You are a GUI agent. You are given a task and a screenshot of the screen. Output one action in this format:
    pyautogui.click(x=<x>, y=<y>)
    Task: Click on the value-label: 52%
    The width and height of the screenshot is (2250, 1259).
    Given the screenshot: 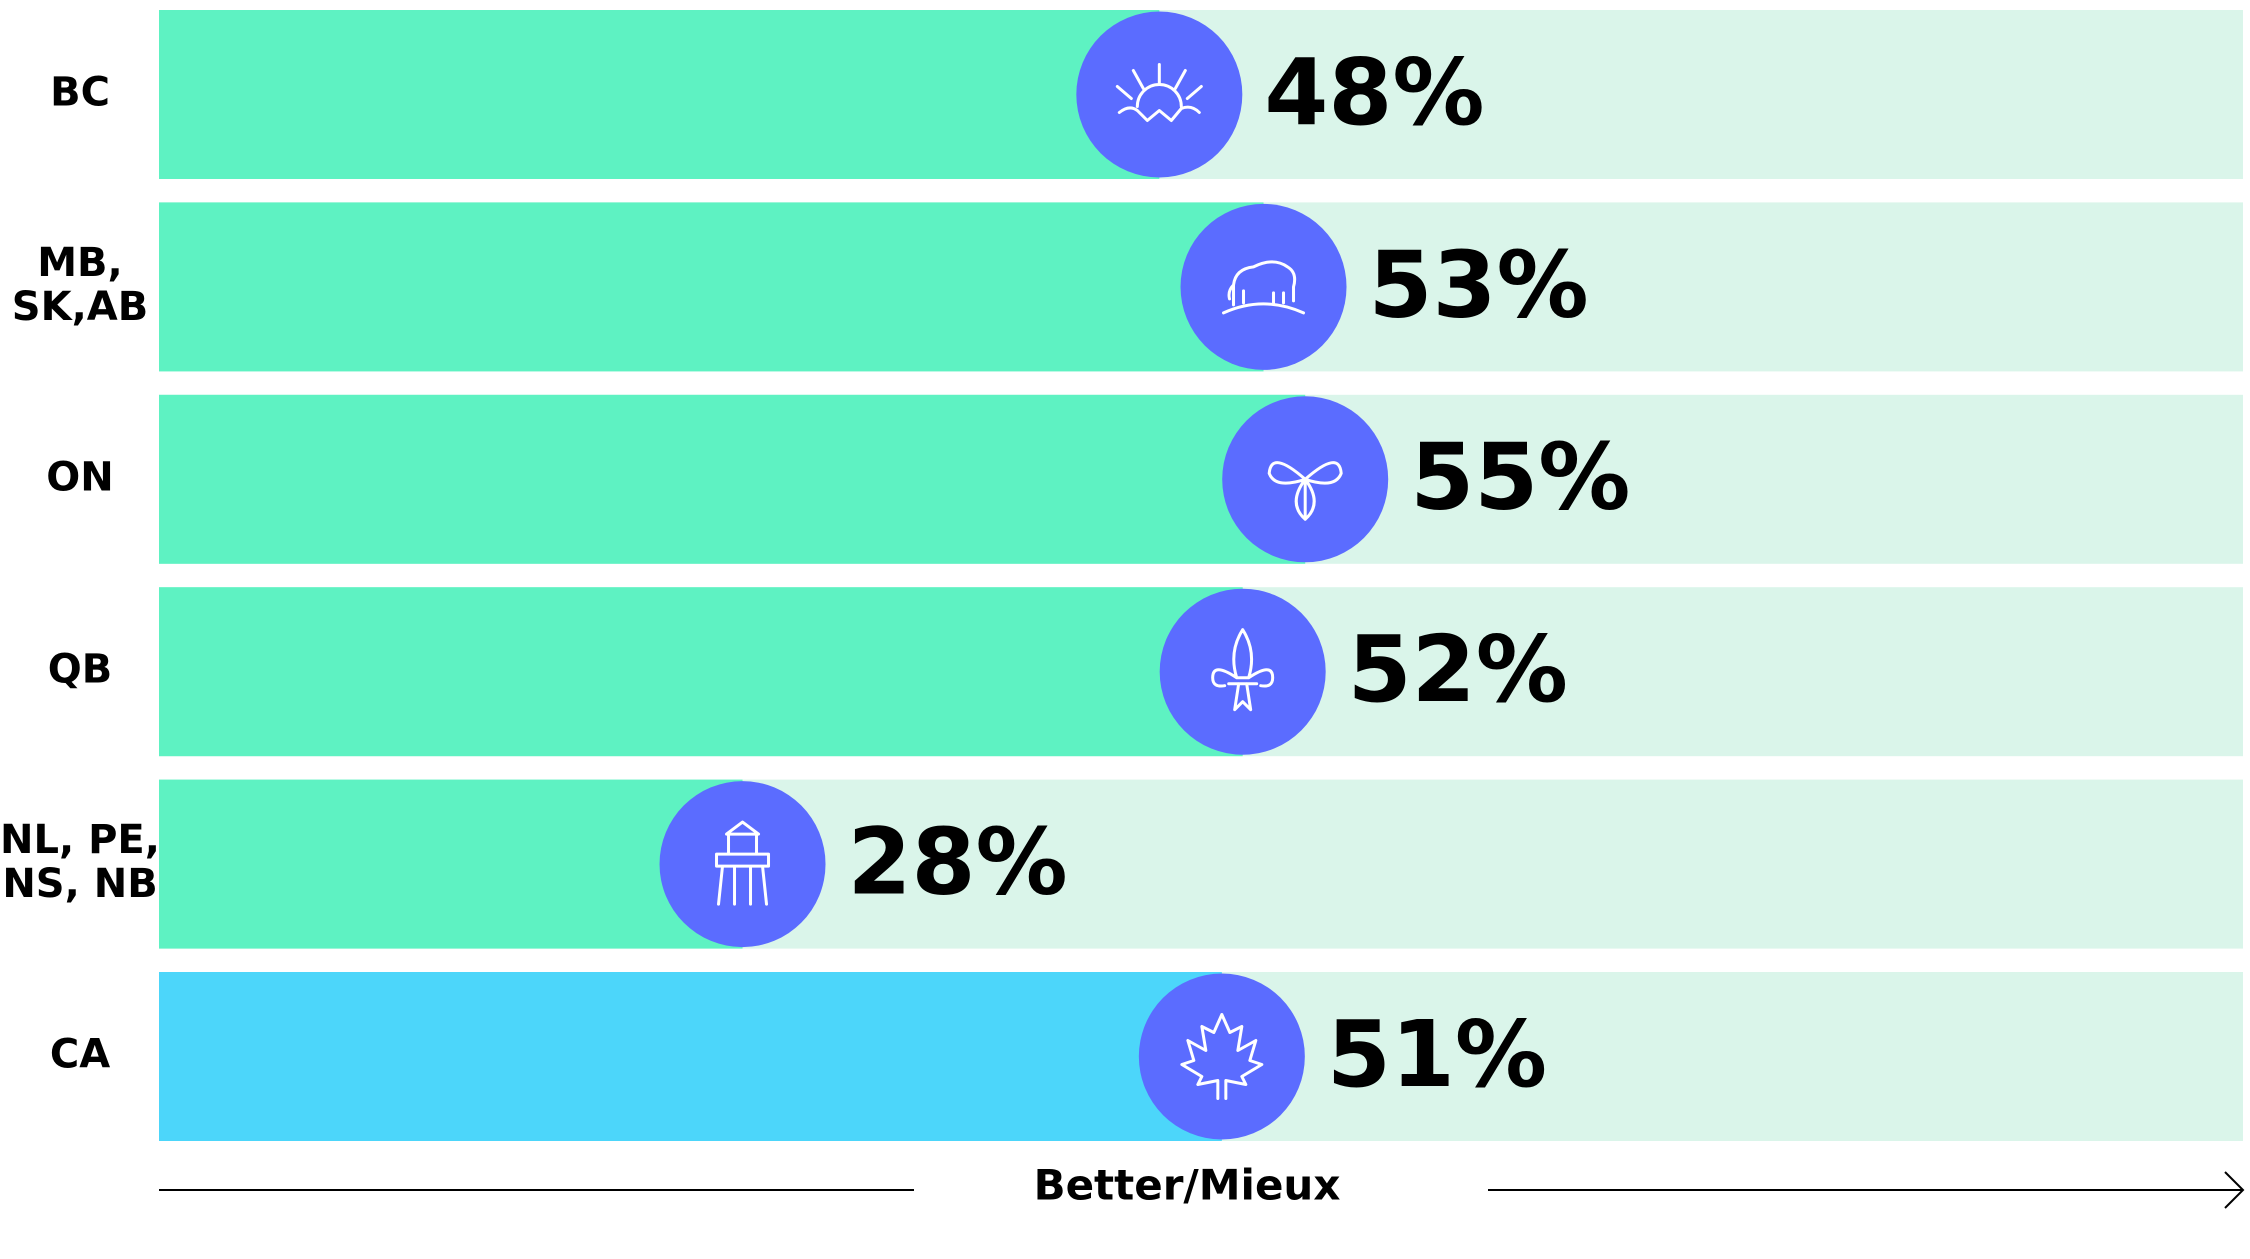 What is the action you would take?
    pyautogui.click(x=1458, y=669)
    